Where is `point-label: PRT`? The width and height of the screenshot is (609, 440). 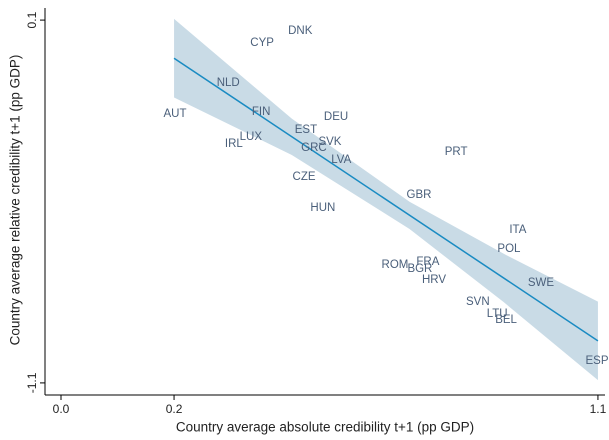 point-label: PRT is located at coordinates (456, 152).